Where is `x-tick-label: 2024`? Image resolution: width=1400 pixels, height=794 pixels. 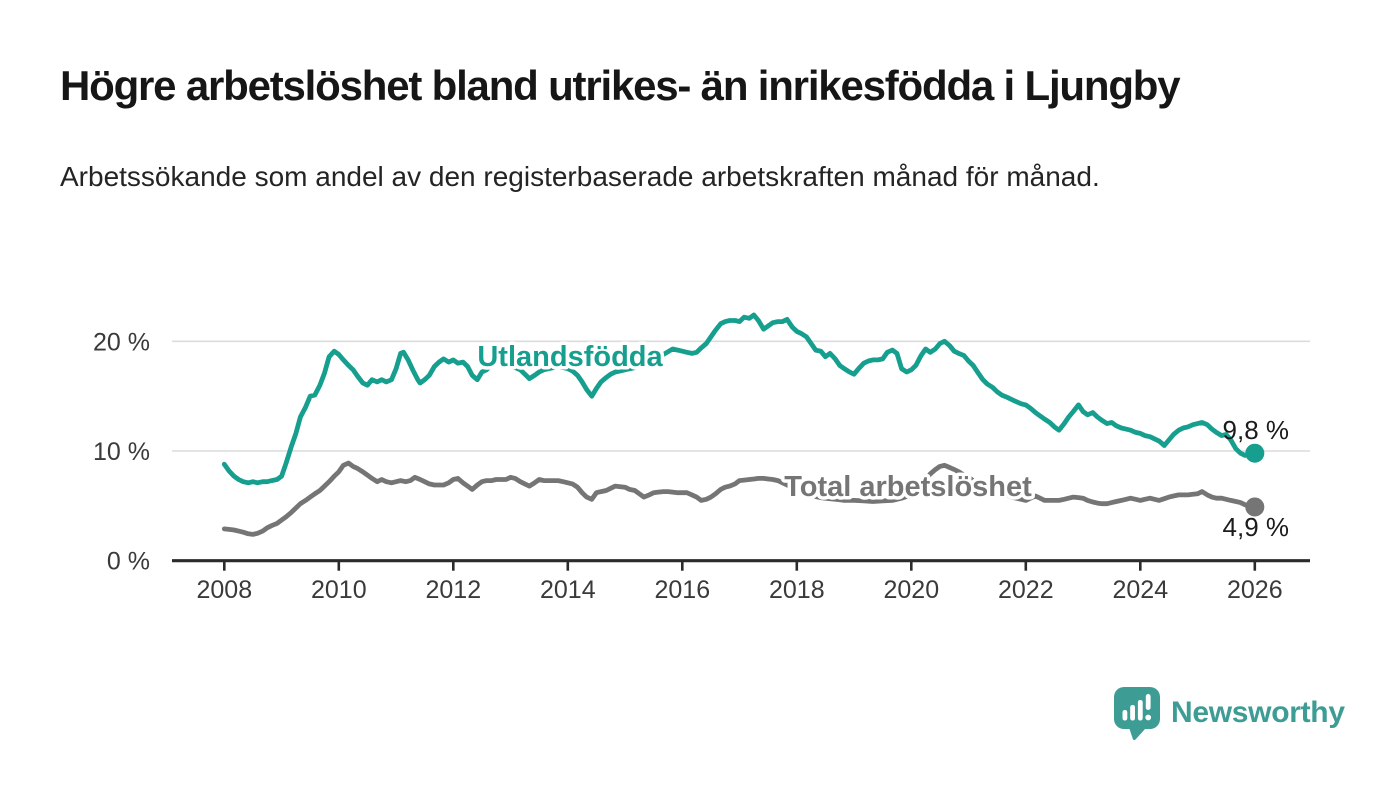 x-tick-label: 2024 is located at coordinates (1140, 590).